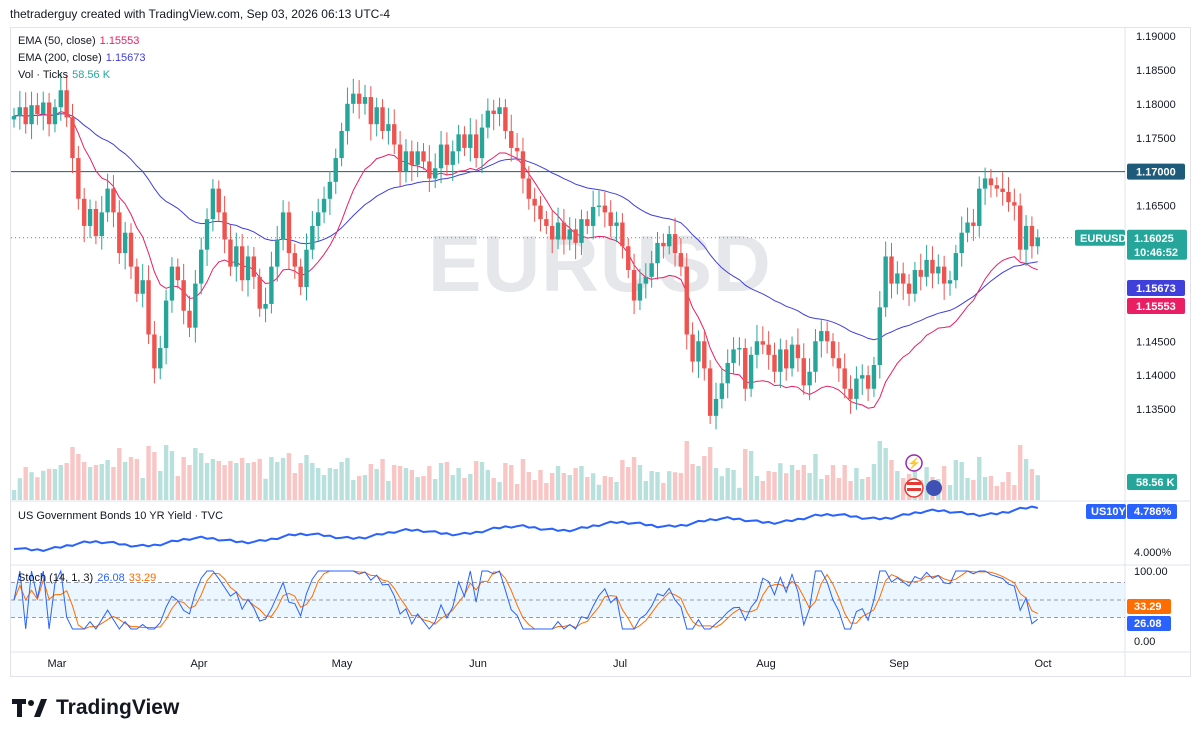 Image resolution: width=1202 pixels, height=738 pixels. Describe the element at coordinates (120, 516) in the screenshot. I see `legend-bond: US Government Bonds 10 YR Yield · TVC` at that location.